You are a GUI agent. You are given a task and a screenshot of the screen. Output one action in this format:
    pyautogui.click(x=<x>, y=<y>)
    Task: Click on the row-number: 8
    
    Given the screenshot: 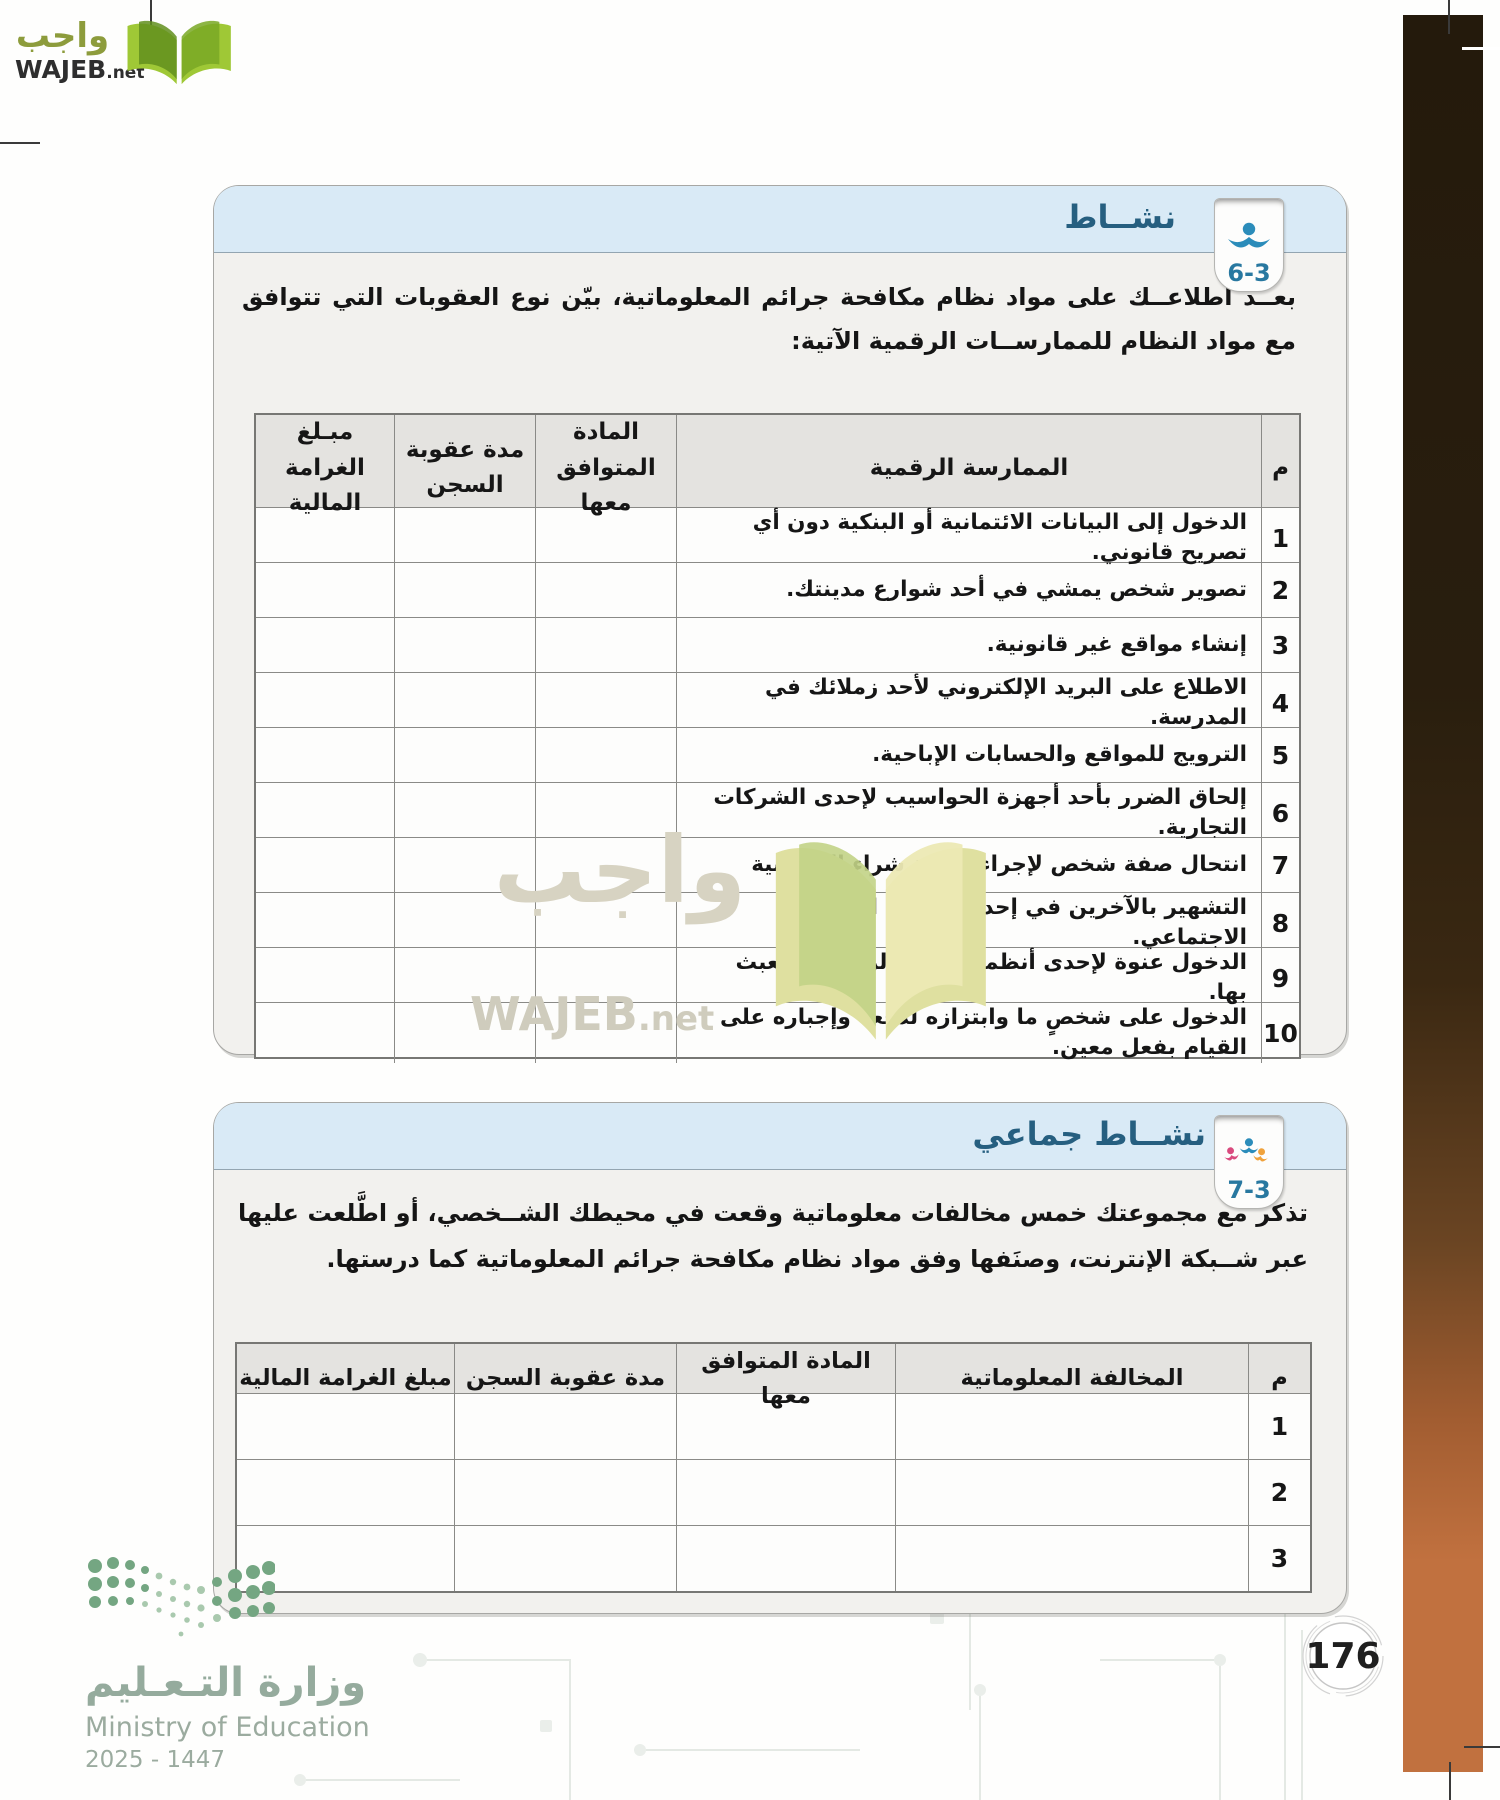 What is the action you would take?
    pyautogui.click(x=1280, y=923)
    